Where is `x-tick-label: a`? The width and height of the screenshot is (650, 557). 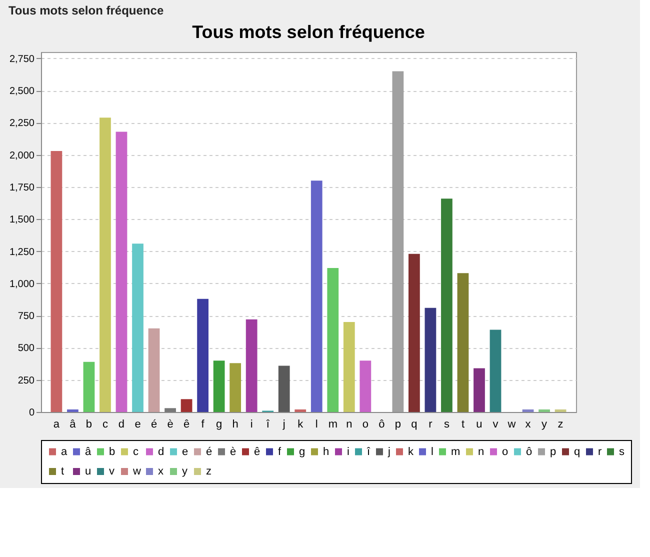
x-tick-label: a is located at coordinates (56, 424).